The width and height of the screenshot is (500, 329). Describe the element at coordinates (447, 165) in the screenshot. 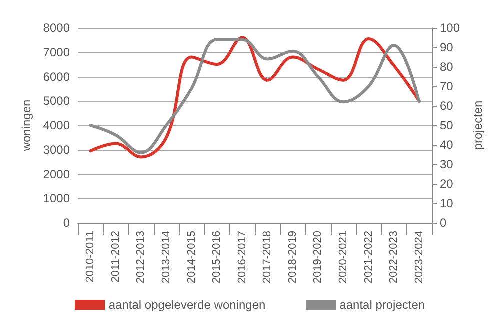

I see `y2-tick-label: 30` at that location.